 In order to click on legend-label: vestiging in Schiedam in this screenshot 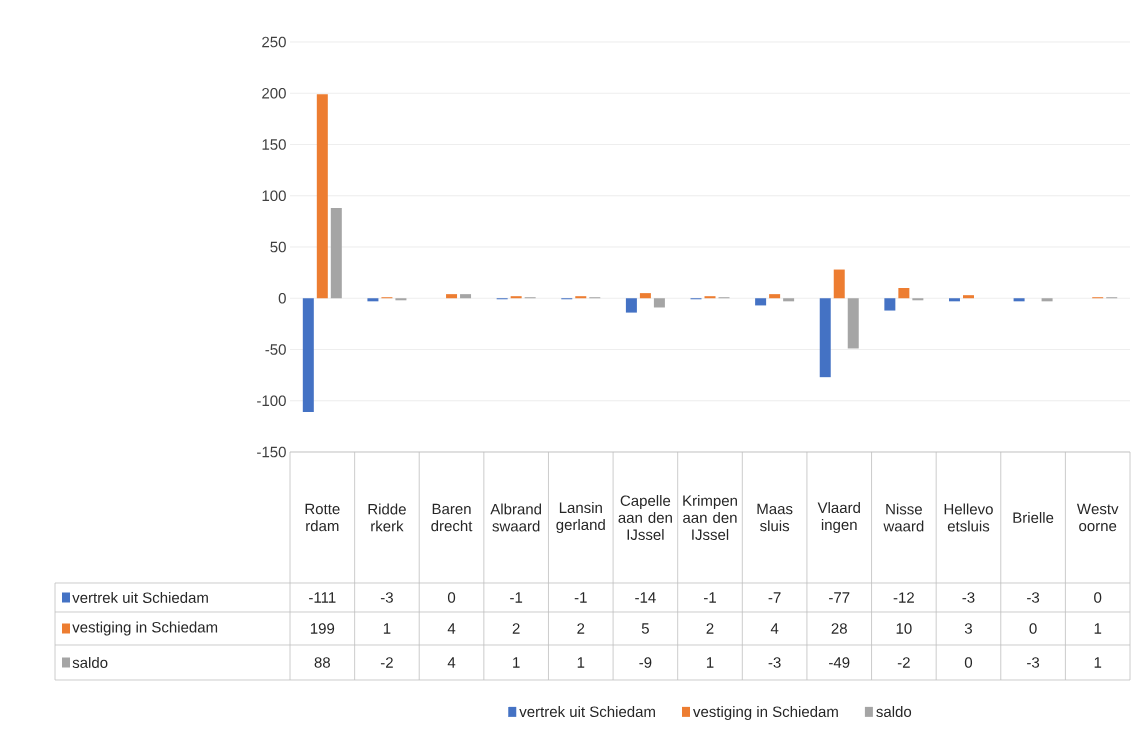, I will do `click(145, 628)`.